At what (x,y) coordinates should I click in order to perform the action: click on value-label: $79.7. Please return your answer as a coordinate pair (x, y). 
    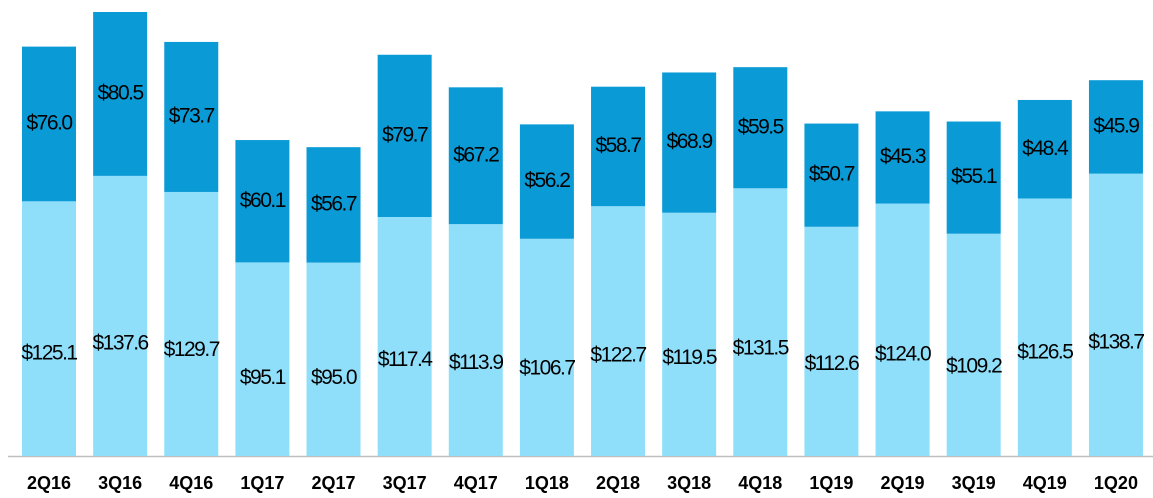
    Looking at the image, I should click on (405, 134).